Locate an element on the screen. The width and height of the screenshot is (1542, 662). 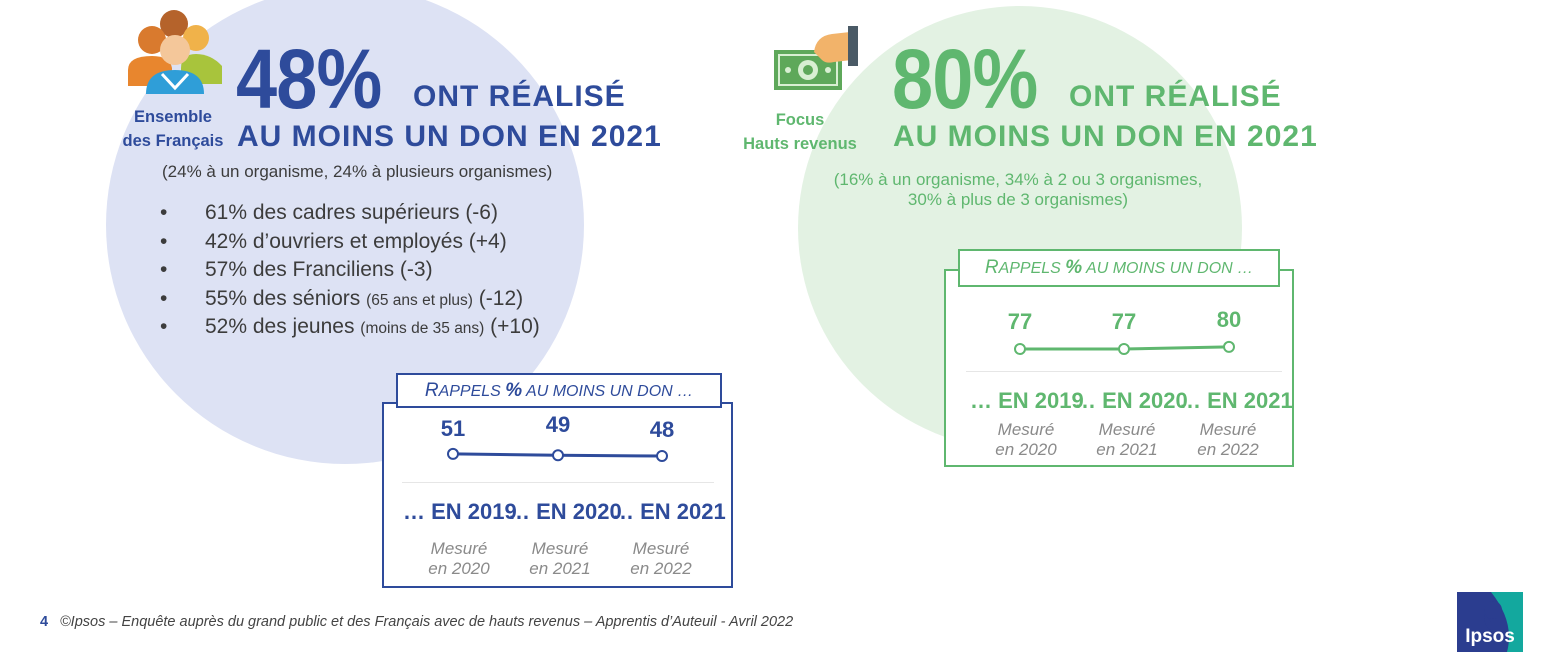
right-measured-2022: Mesuré en 2022 is located at coordinates (1228, 440).